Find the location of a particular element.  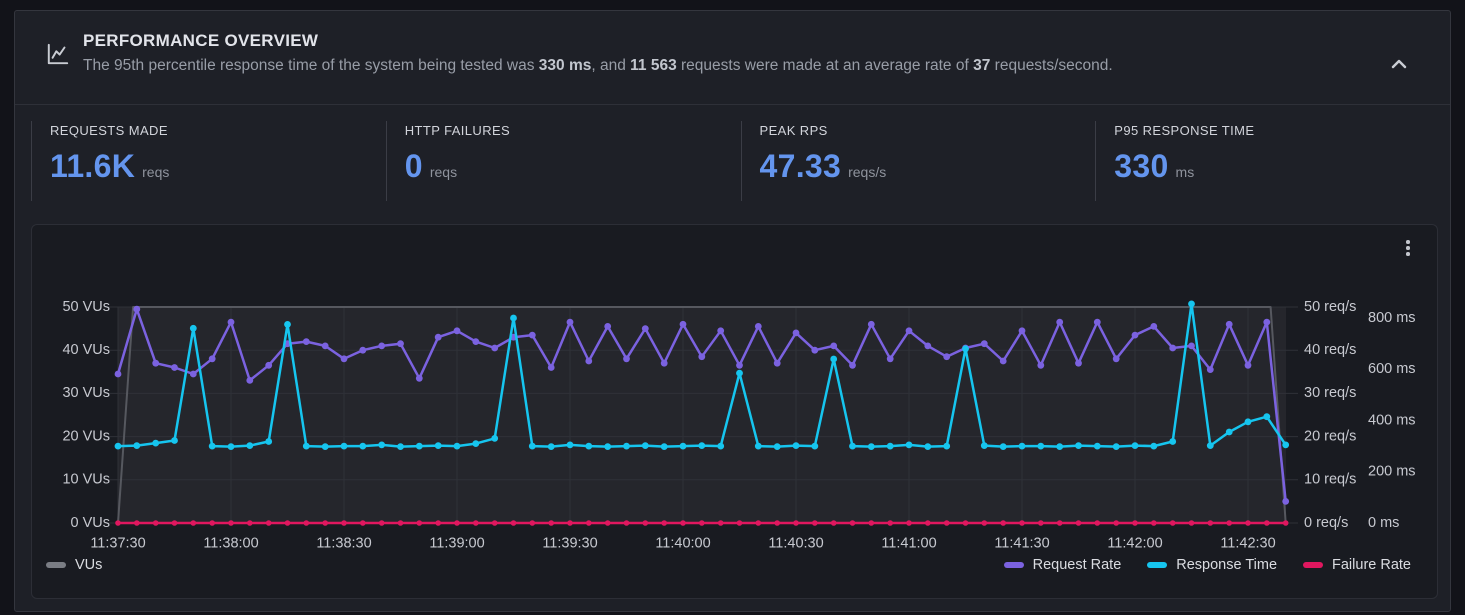

y-axis-left-tick-label: 40 VUs is located at coordinates (86, 350).